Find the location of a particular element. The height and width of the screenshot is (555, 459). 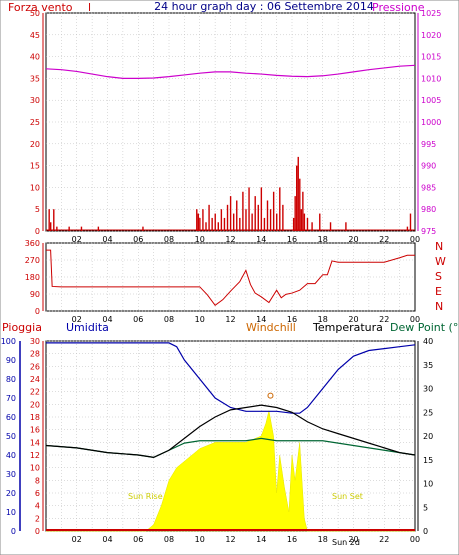

wind-tick-label: 15 is located at coordinates (35, 166).